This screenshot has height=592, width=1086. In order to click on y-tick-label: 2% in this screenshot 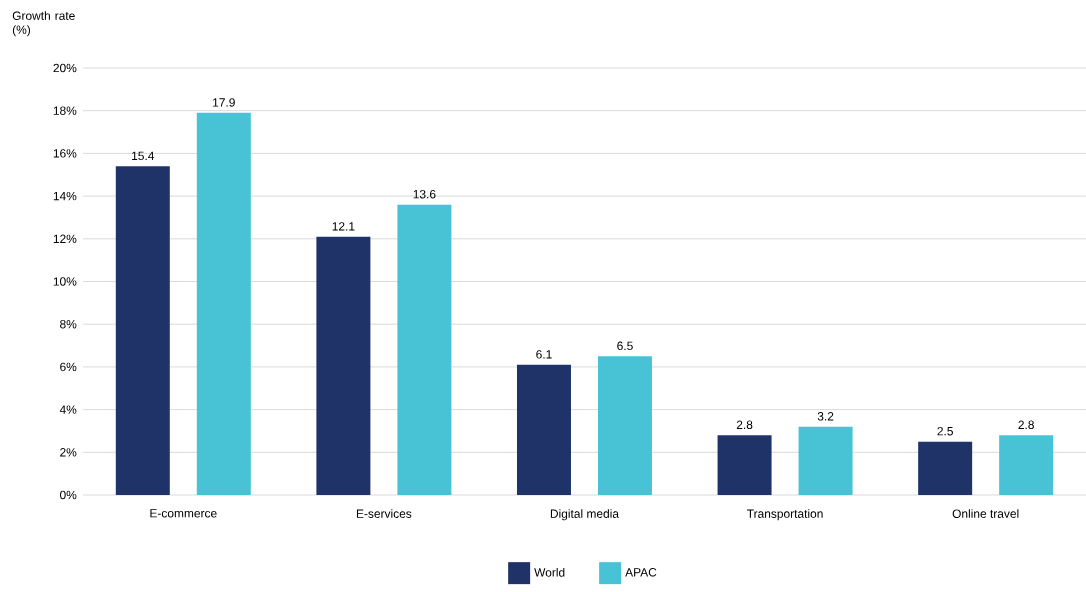, I will do `click(68, 452)`.